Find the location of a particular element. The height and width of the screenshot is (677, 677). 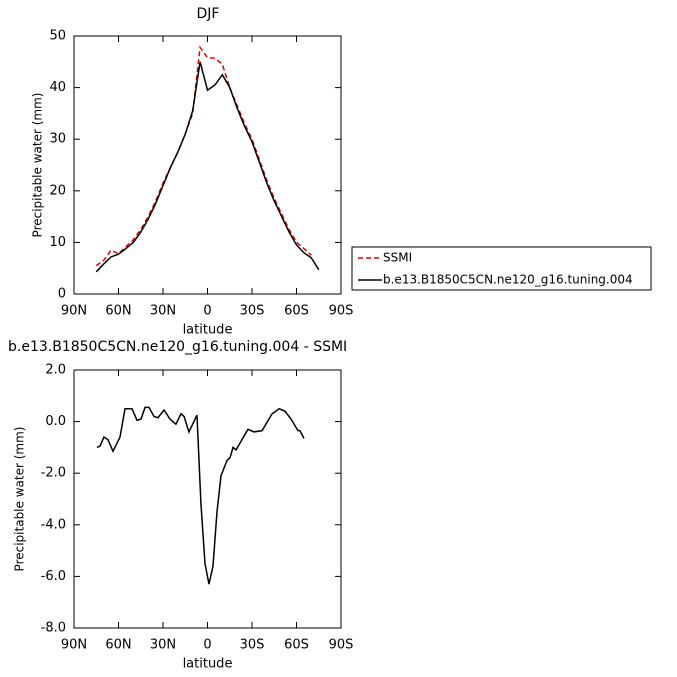

y-tick-label: -2.0 is located at coordinates (53, 473).